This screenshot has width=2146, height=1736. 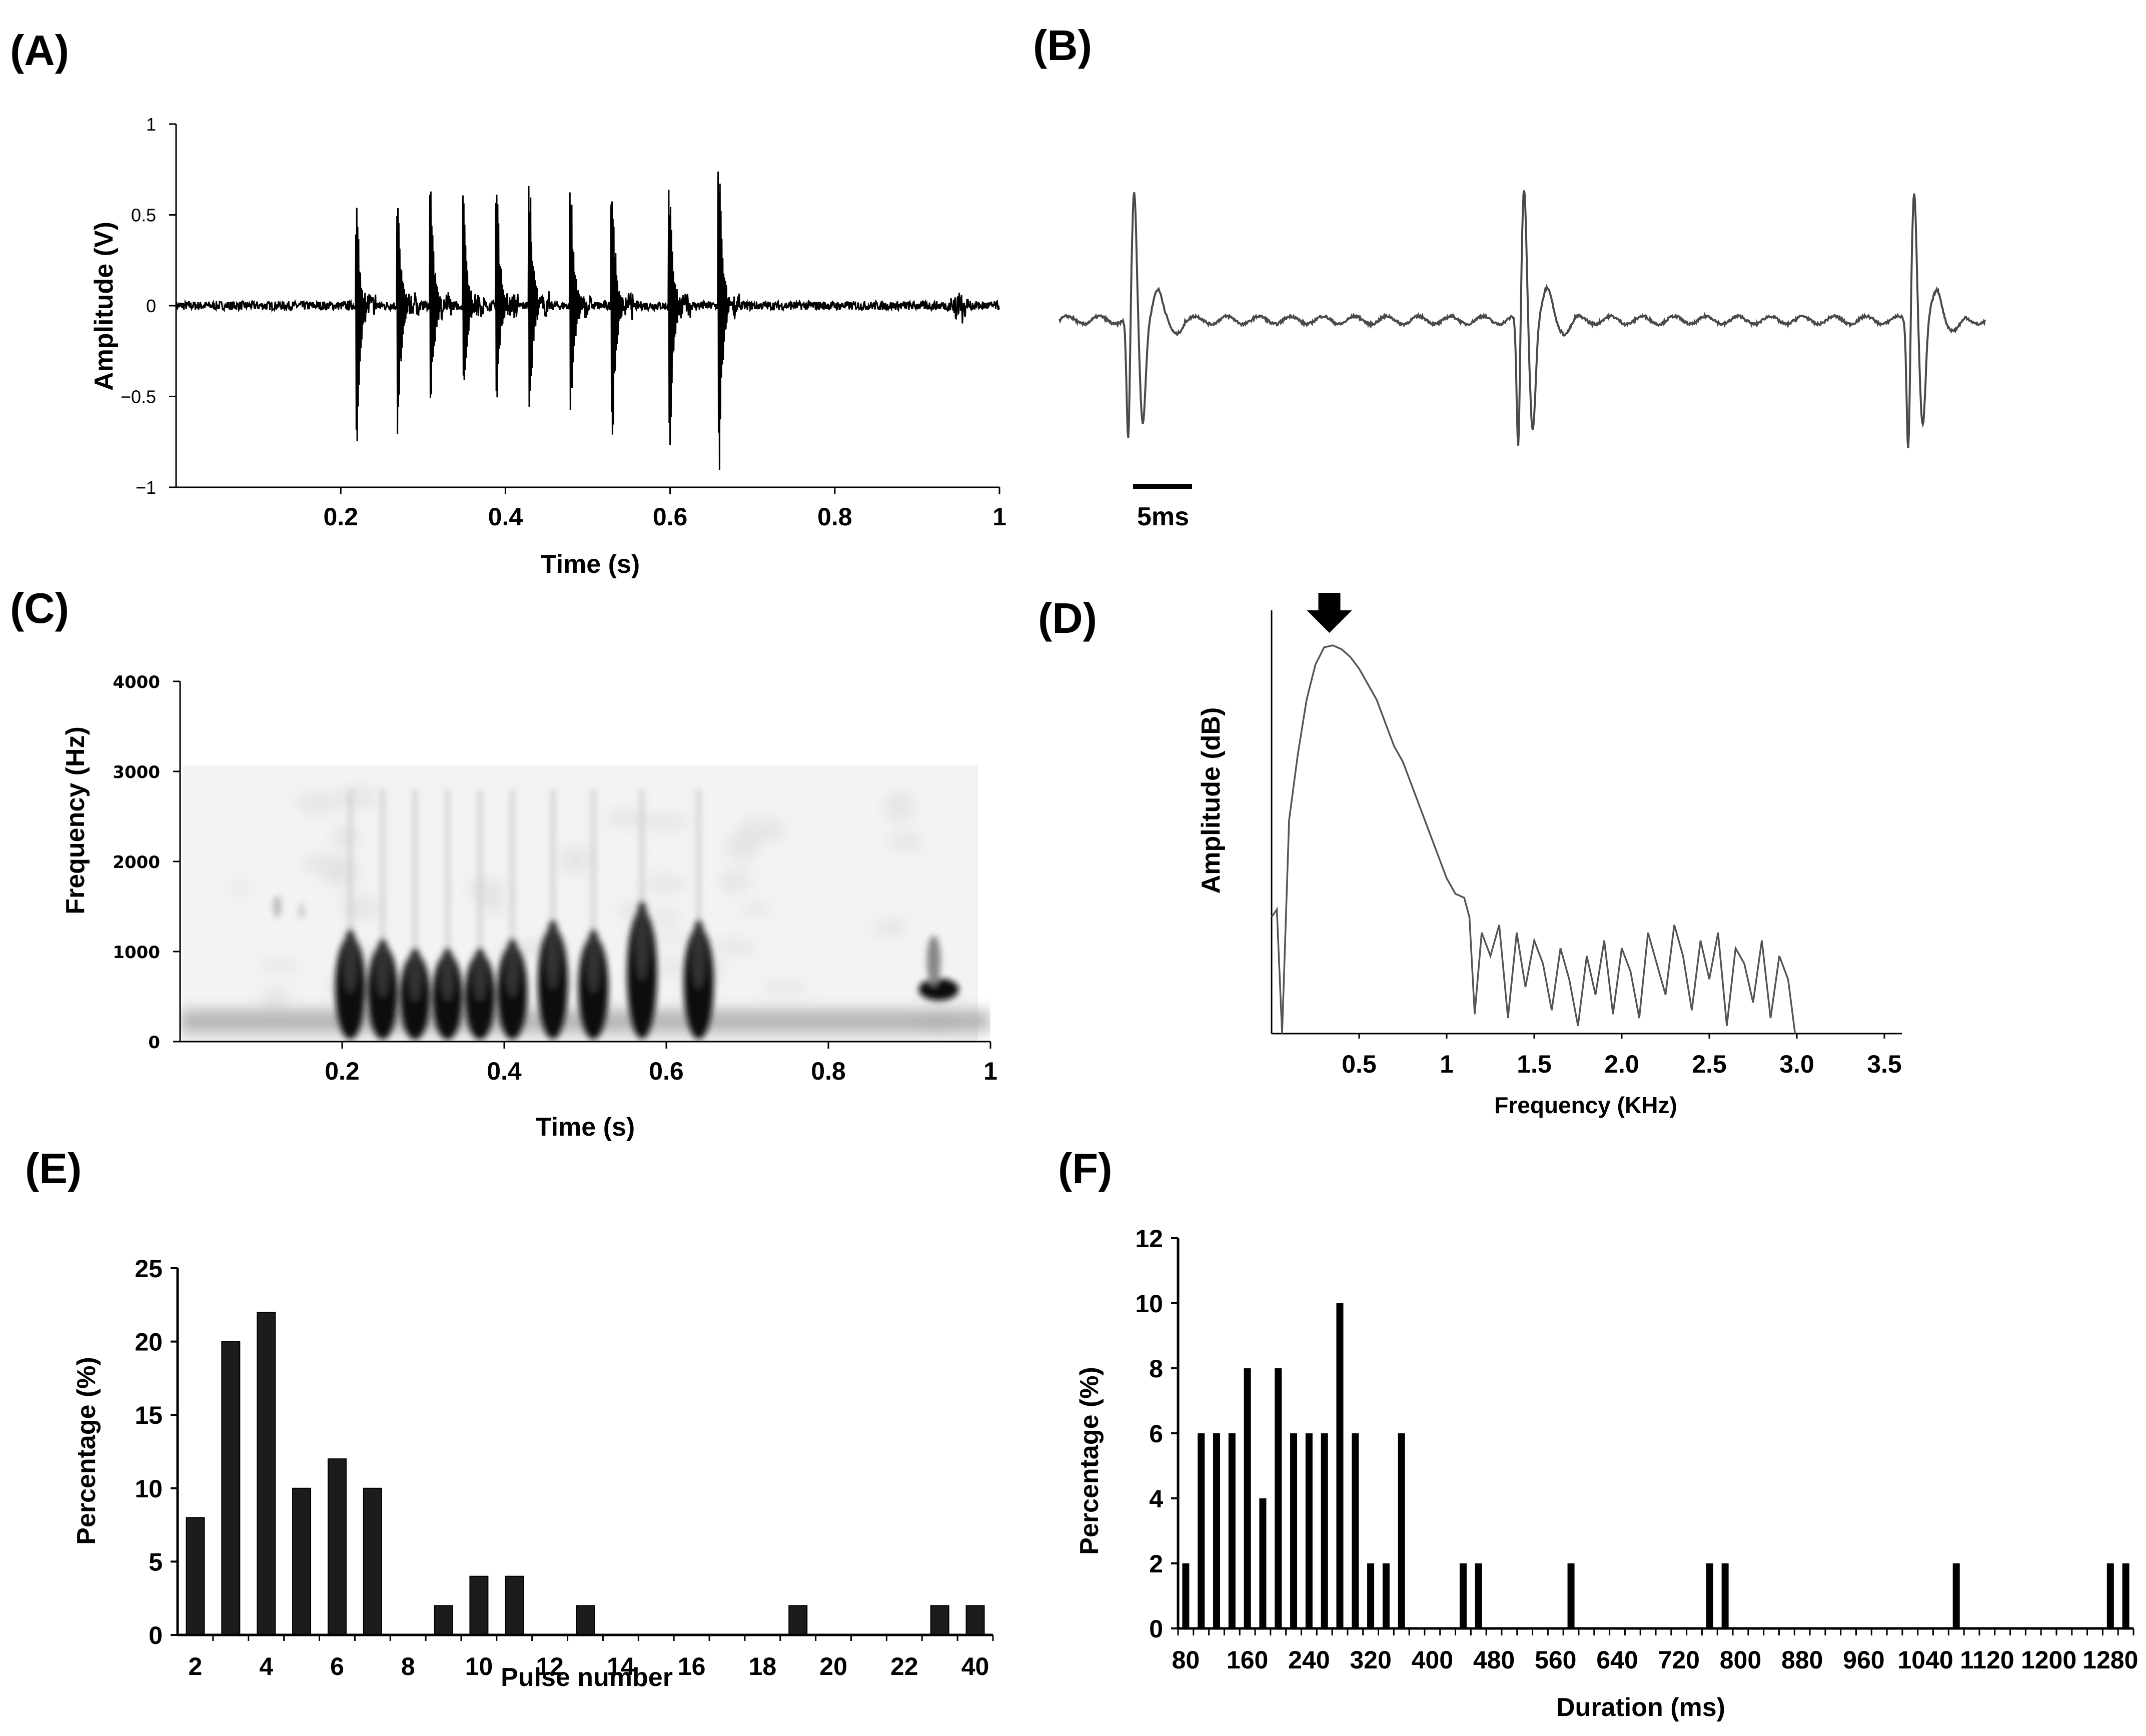 What do you see at coordinates (504, 1071) in the screenshot?
I see `c-x-tick-label: 0.4` at bounding box center [504, 1071].